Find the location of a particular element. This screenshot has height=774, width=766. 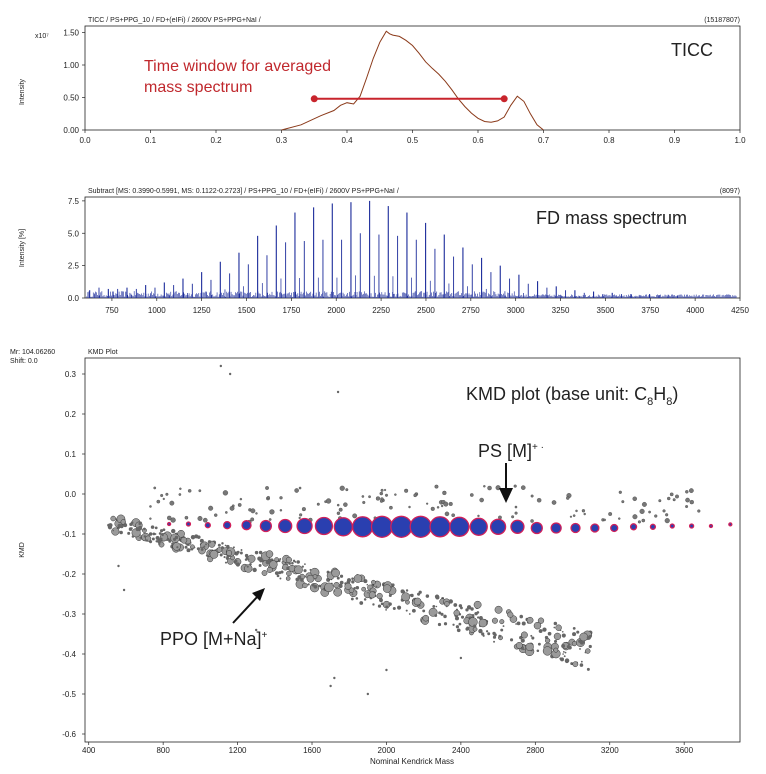

spectrum-xtick-label: 1500 is located at coordinates (247, 310).